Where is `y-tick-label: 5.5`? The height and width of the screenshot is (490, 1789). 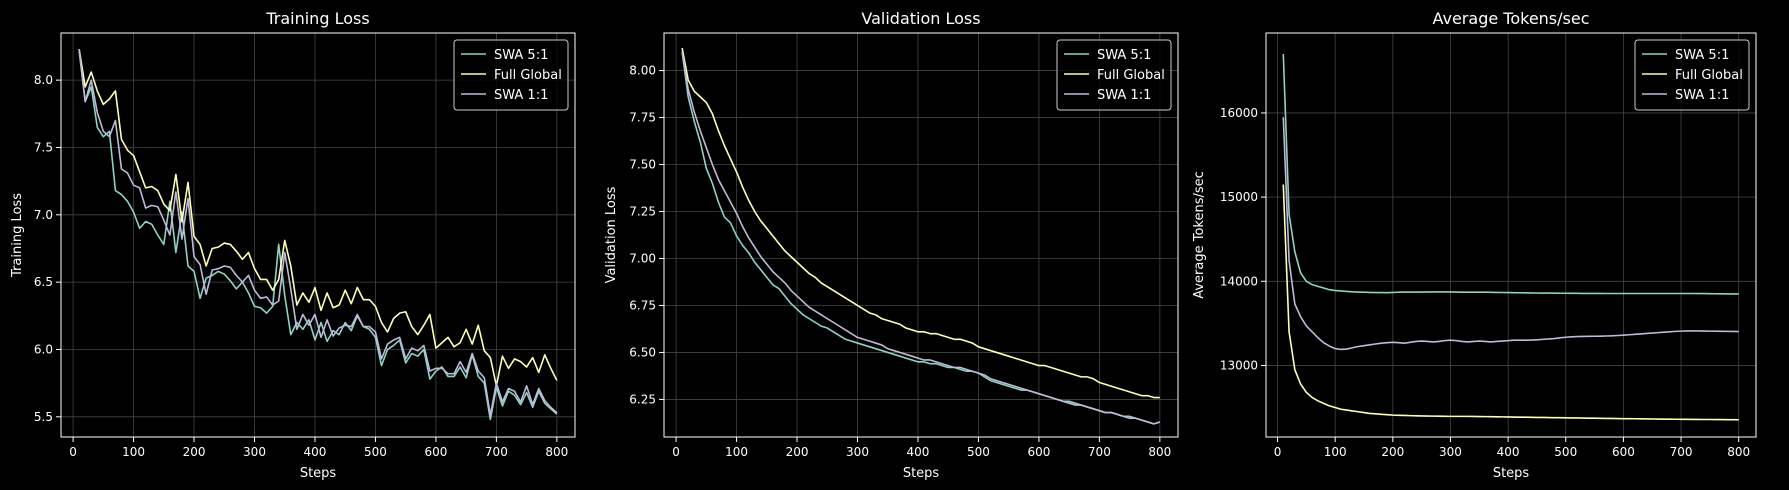
y-tick-label: 5.5 is located at coordinates (43, 417).